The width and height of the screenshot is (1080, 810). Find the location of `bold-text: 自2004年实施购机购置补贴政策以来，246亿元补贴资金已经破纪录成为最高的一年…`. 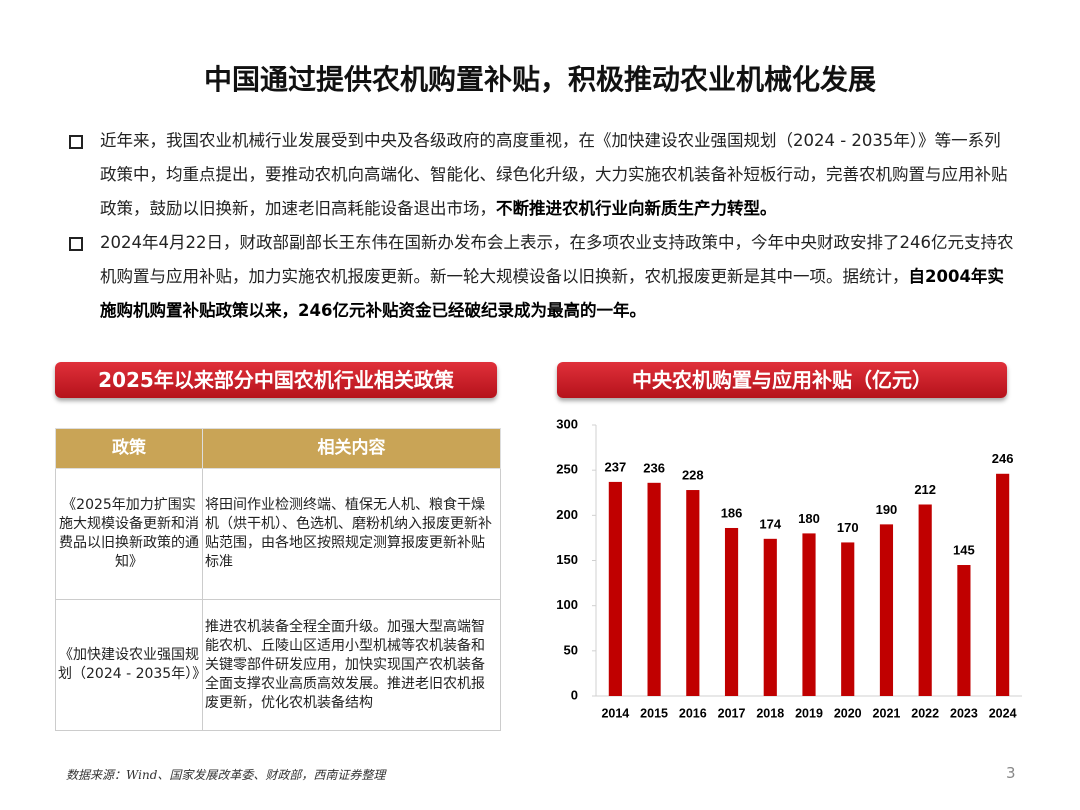

bold-text: 自2004年实施购机购置补贴政策以来，246亿元补贴资金已经破纪录成为最高的一年… is located at coordinates (552, 293).